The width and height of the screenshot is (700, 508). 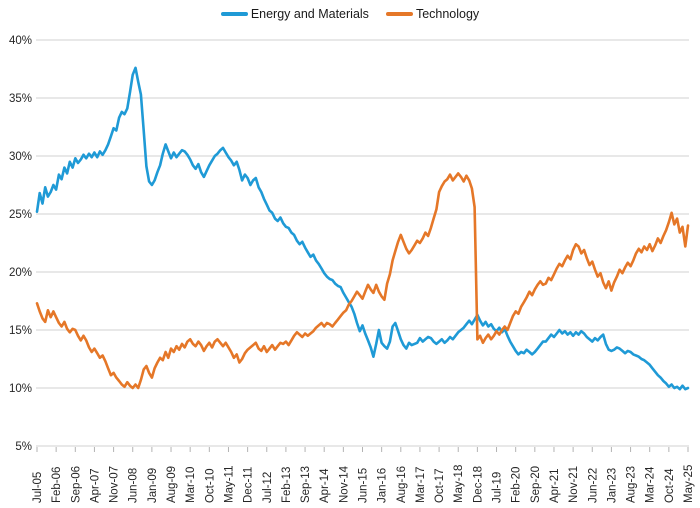 I want to click on x-tick-label: Feb-06, so click(x=57, y=485).